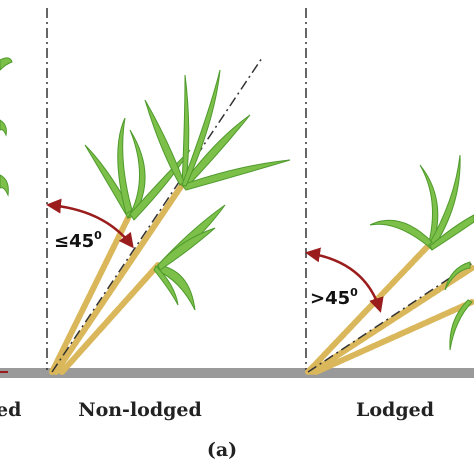 The height and width of the screenshot is (474, 474). Describe the element at coordinates (395, 410) in the screenshot. I see `lodged-label: Lodged` at that location.